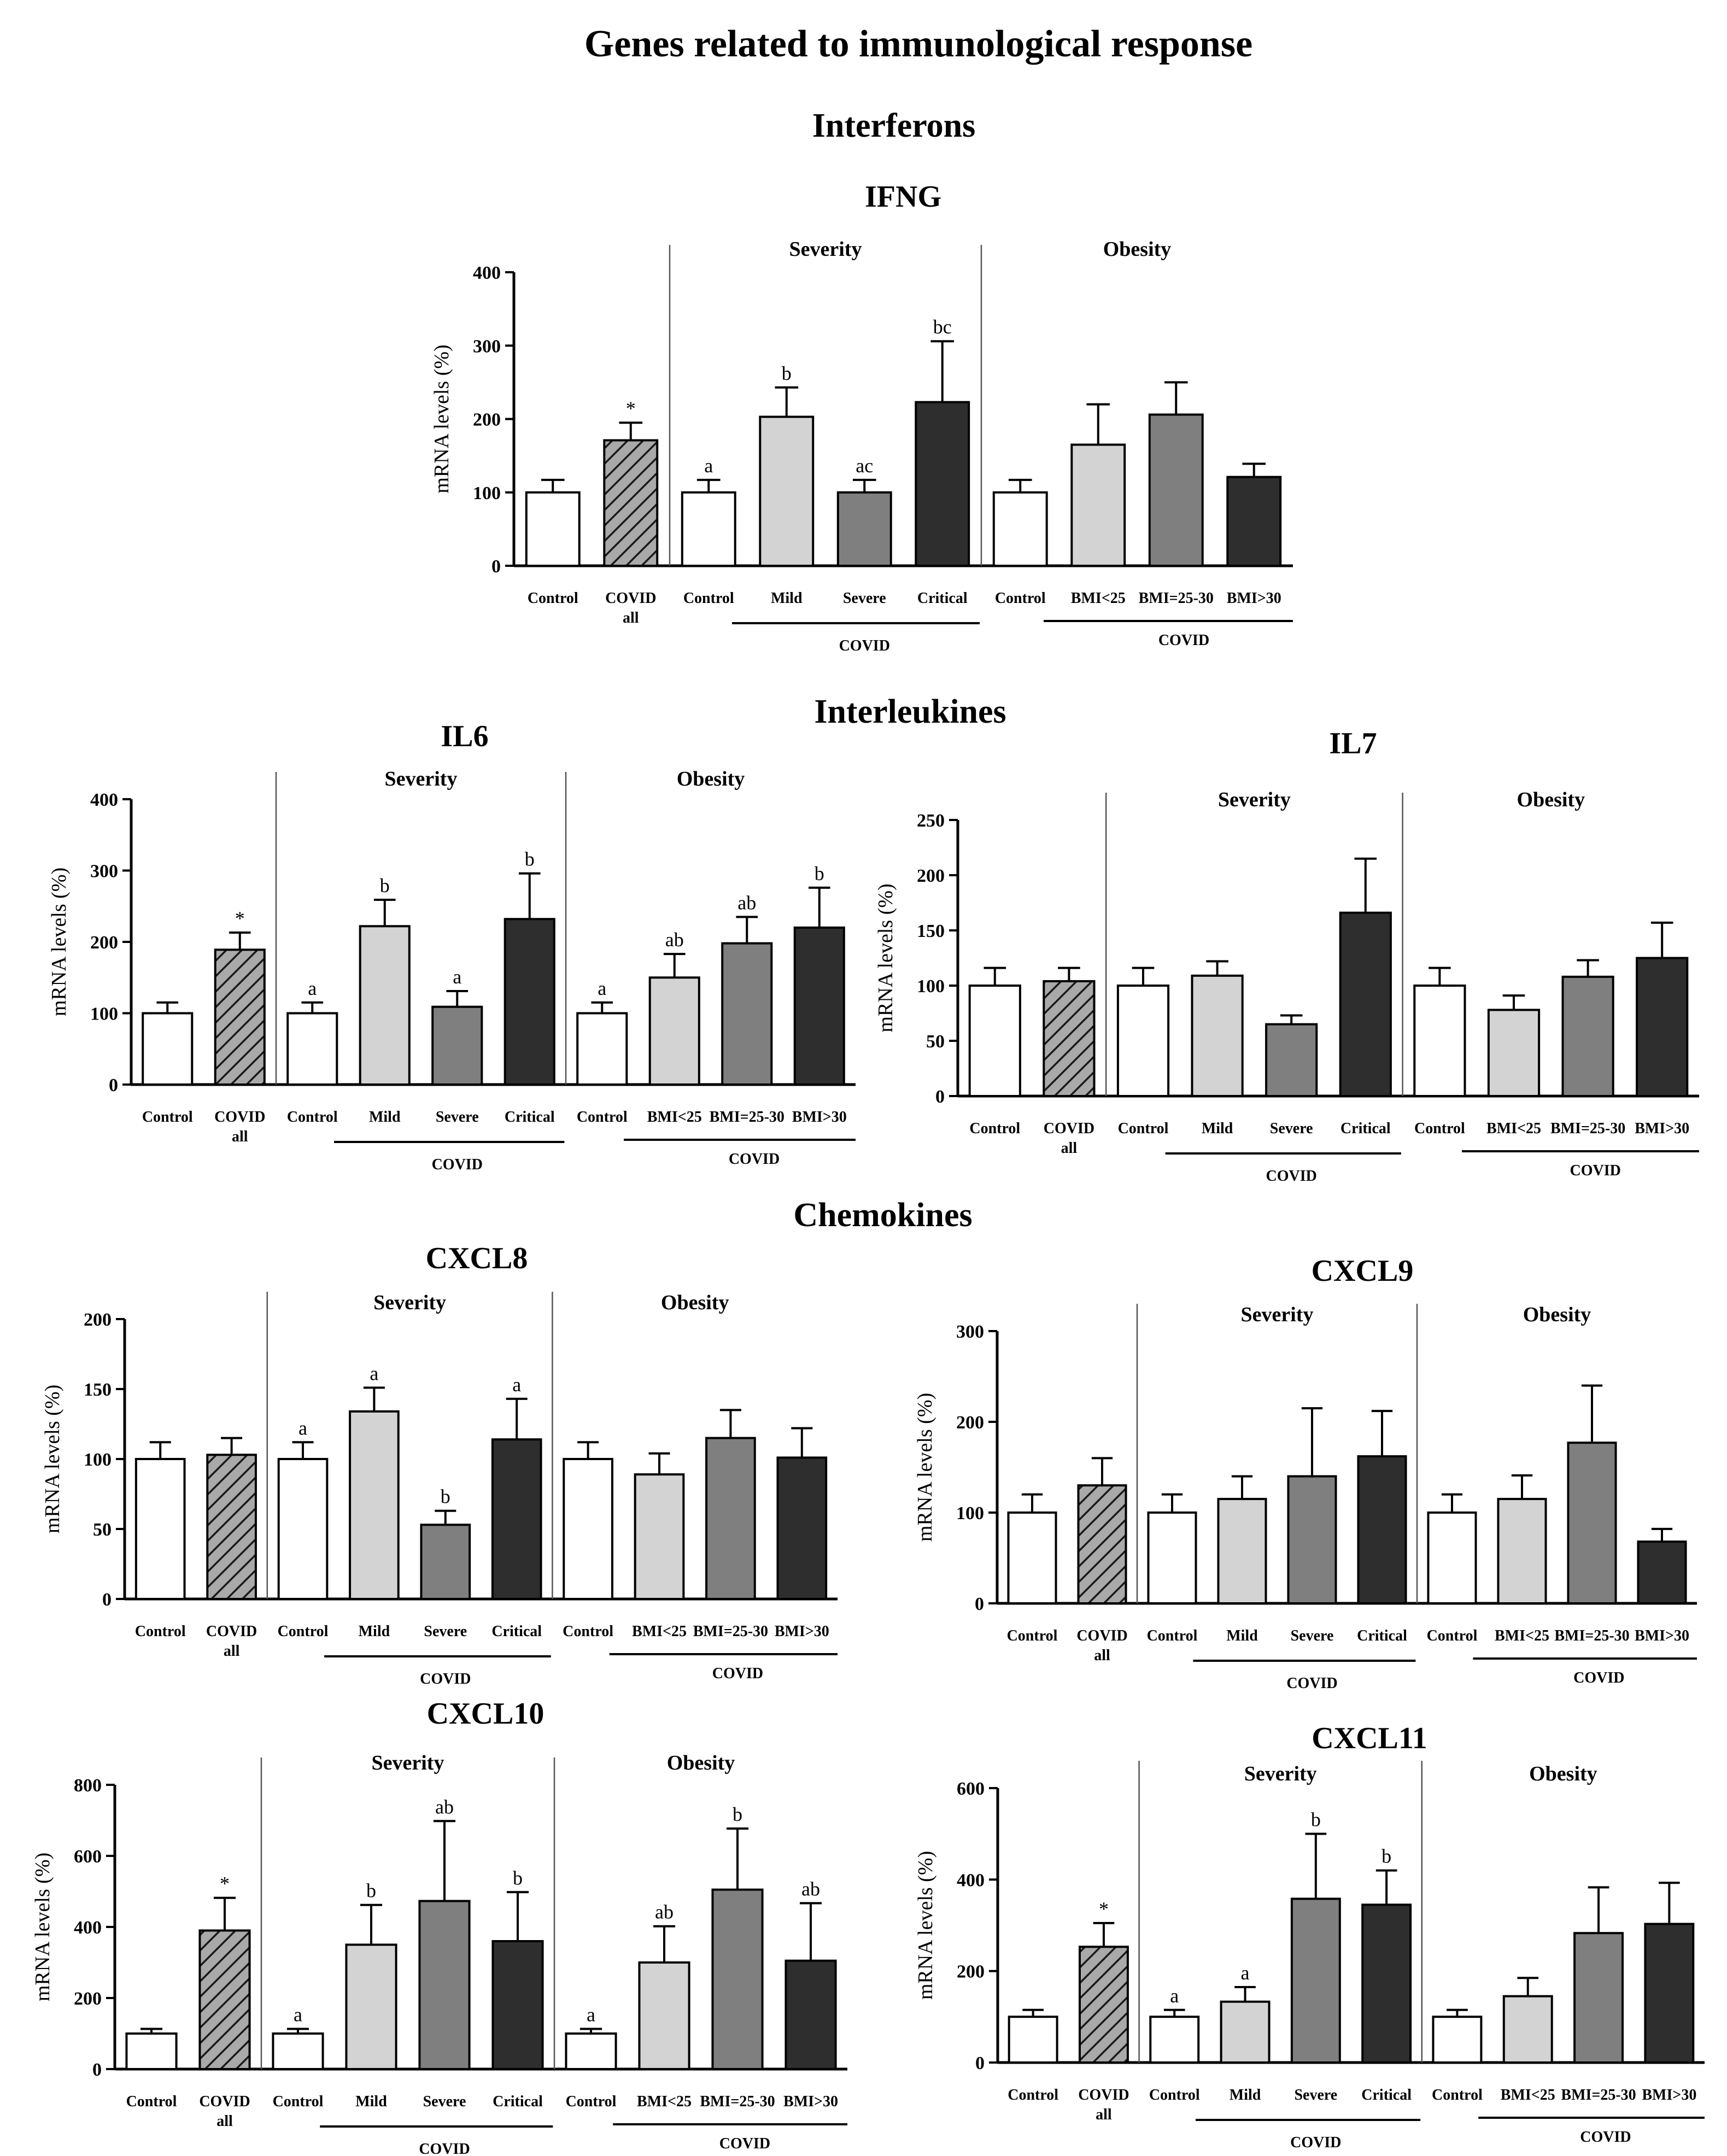 This screenshot has width=1727, height=2156. I want to click on y-tick-label: 100, so click(931, 987).